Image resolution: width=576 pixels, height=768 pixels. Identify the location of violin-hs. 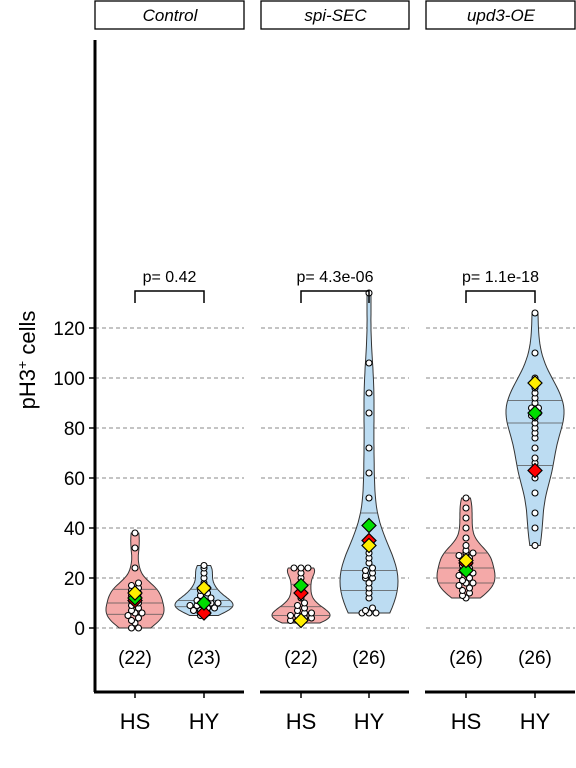
(135, 580).